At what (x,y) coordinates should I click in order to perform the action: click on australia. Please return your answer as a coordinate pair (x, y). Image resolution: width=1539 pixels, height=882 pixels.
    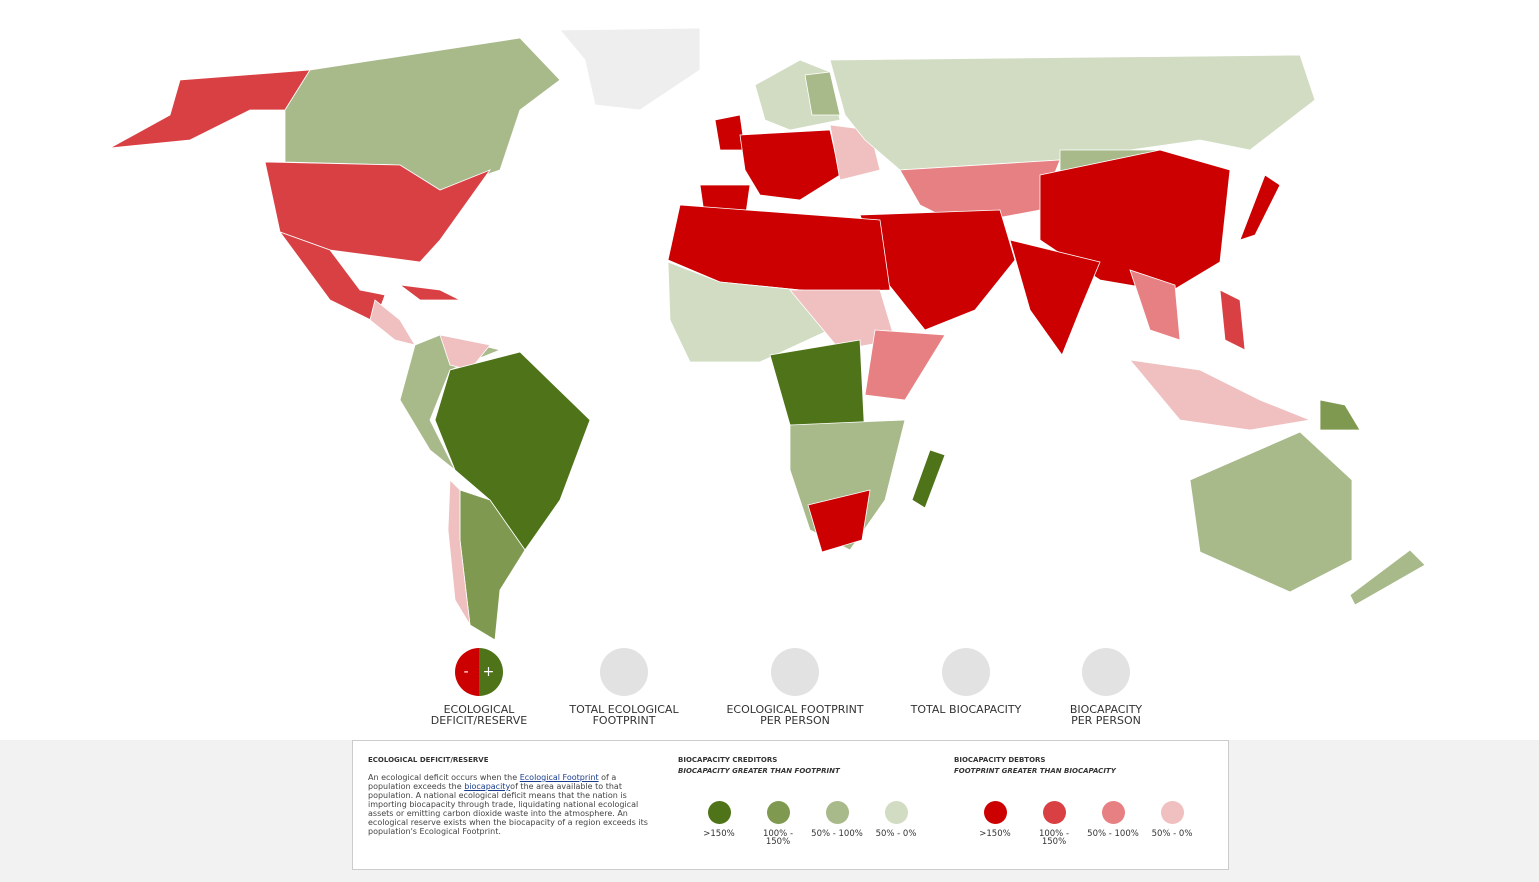
    Looking at the image, I should click on (1271, 512).